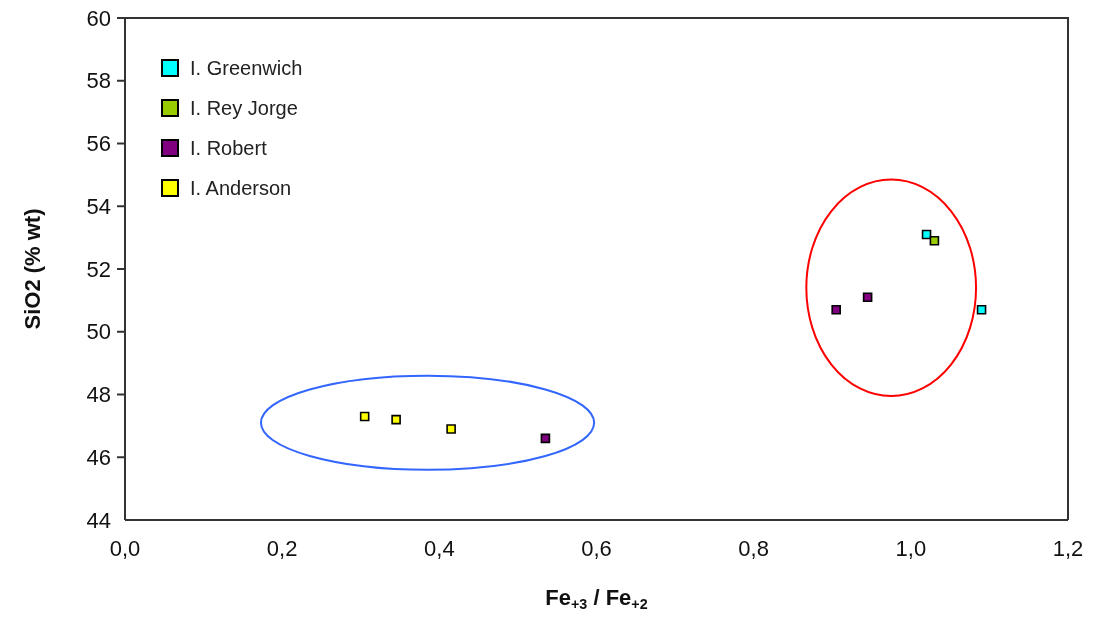 The height and width of the screenshot is (638, 1097). I want to click on x-tick-label: 0,0, so click(125, 548).